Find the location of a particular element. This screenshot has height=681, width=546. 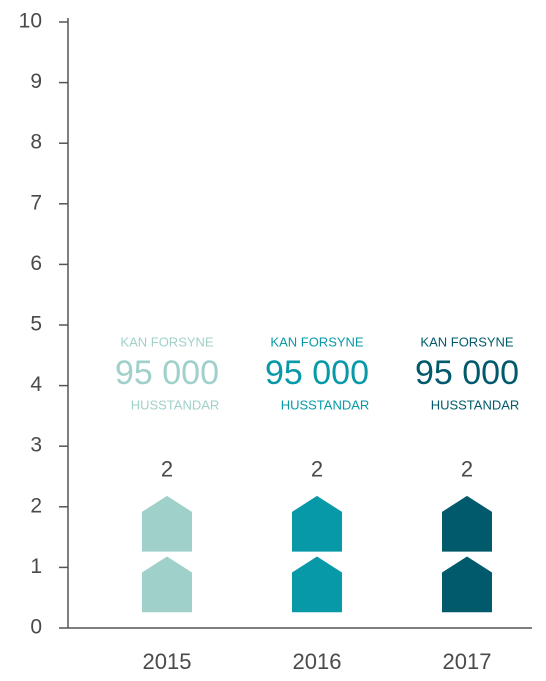

y-tick-label: 10 is located at coordinates (30, 21).